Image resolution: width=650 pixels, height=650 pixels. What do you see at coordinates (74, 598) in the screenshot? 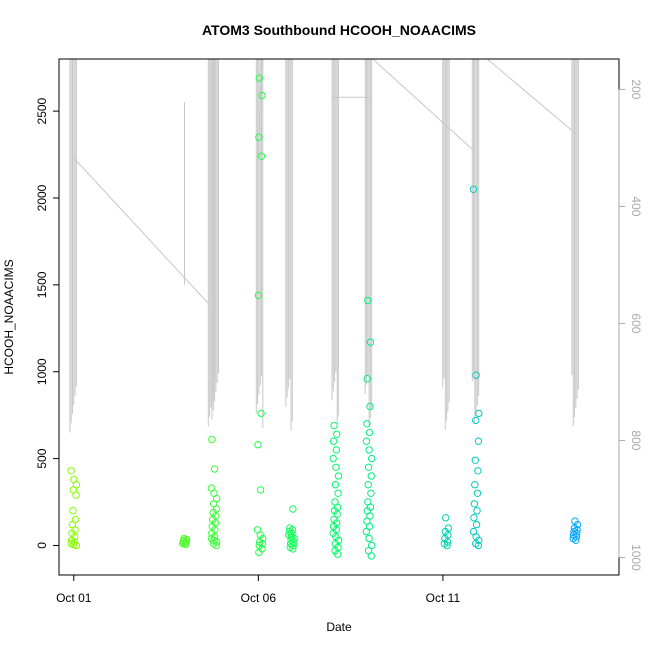
I see `x-tick-label: Oct 01` at bounding box center [74, 598].